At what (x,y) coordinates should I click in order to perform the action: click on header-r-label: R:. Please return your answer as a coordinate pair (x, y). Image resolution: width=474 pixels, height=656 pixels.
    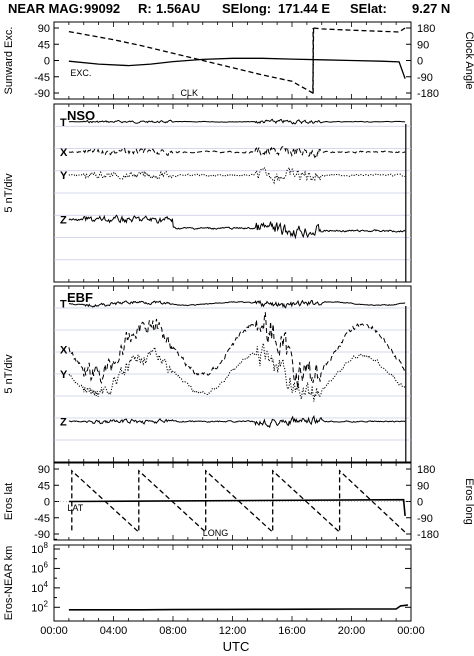
    Looking at the image, I should click on (145, 8).